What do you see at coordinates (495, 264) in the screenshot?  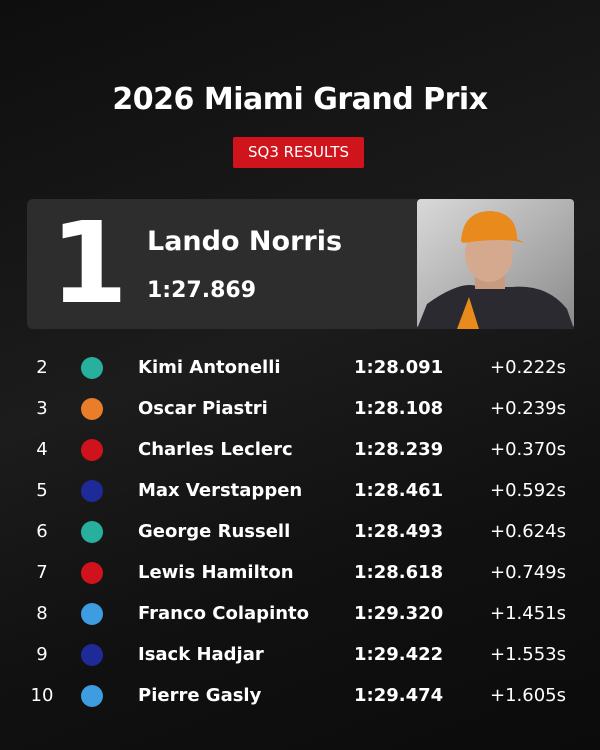 I see `driver-photo` at bounding box center [495, 264].